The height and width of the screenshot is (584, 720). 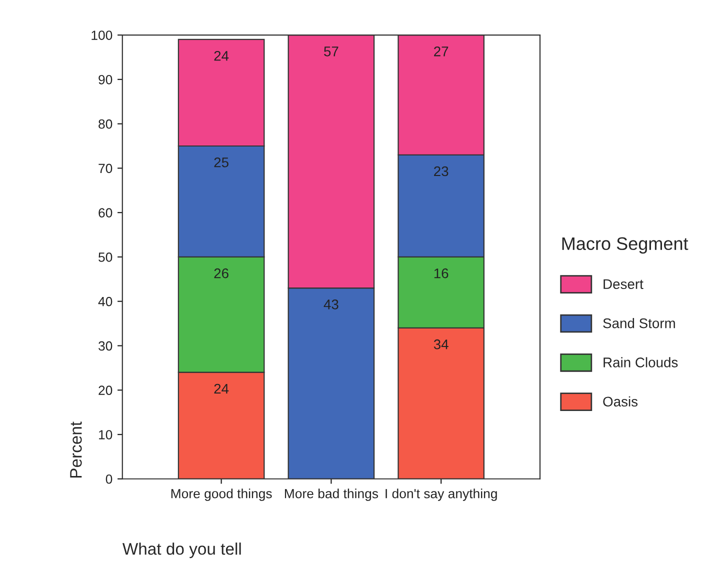 I want to click on y-tick-label: 90, so click(x=105, y=79).